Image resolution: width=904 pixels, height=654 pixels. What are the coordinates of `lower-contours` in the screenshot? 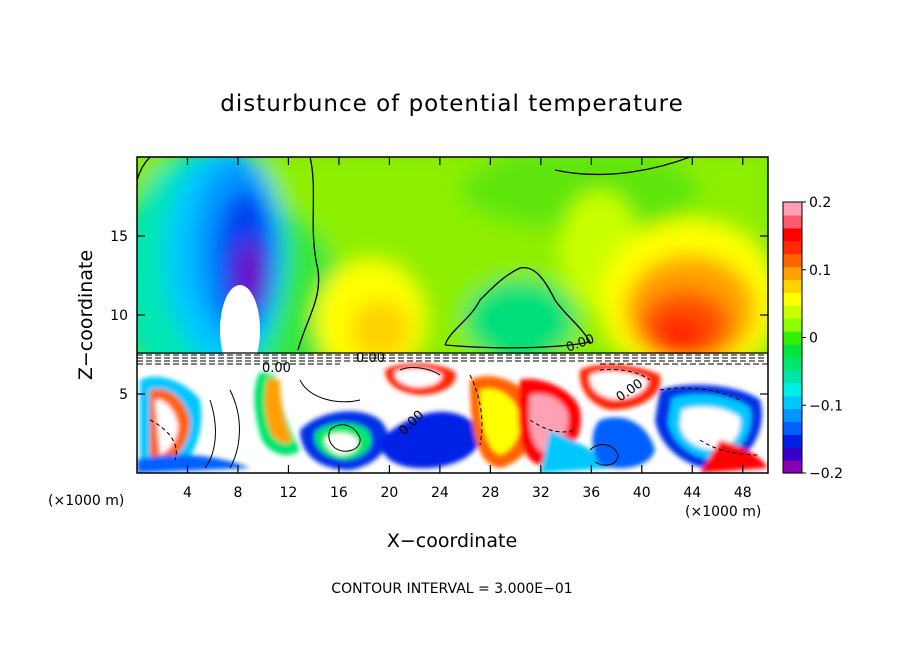 It's located at (455, 418).